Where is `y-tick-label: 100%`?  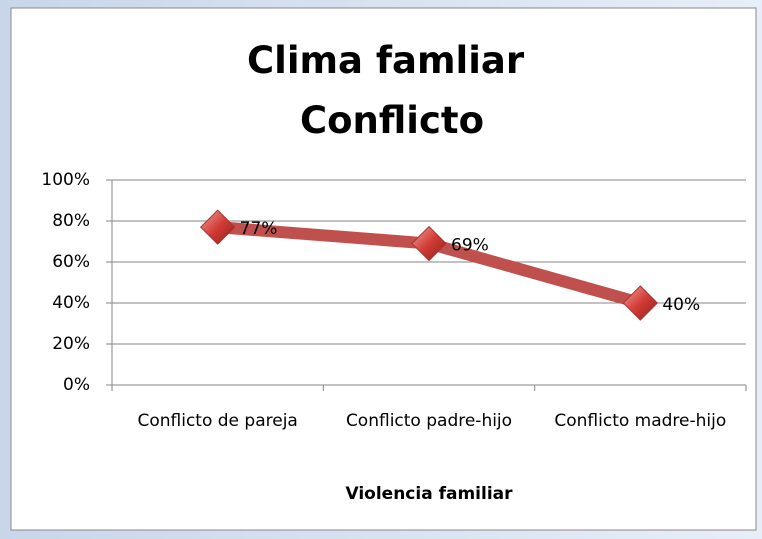
y-tick-label: 100% is located at coordinates (65, 180).